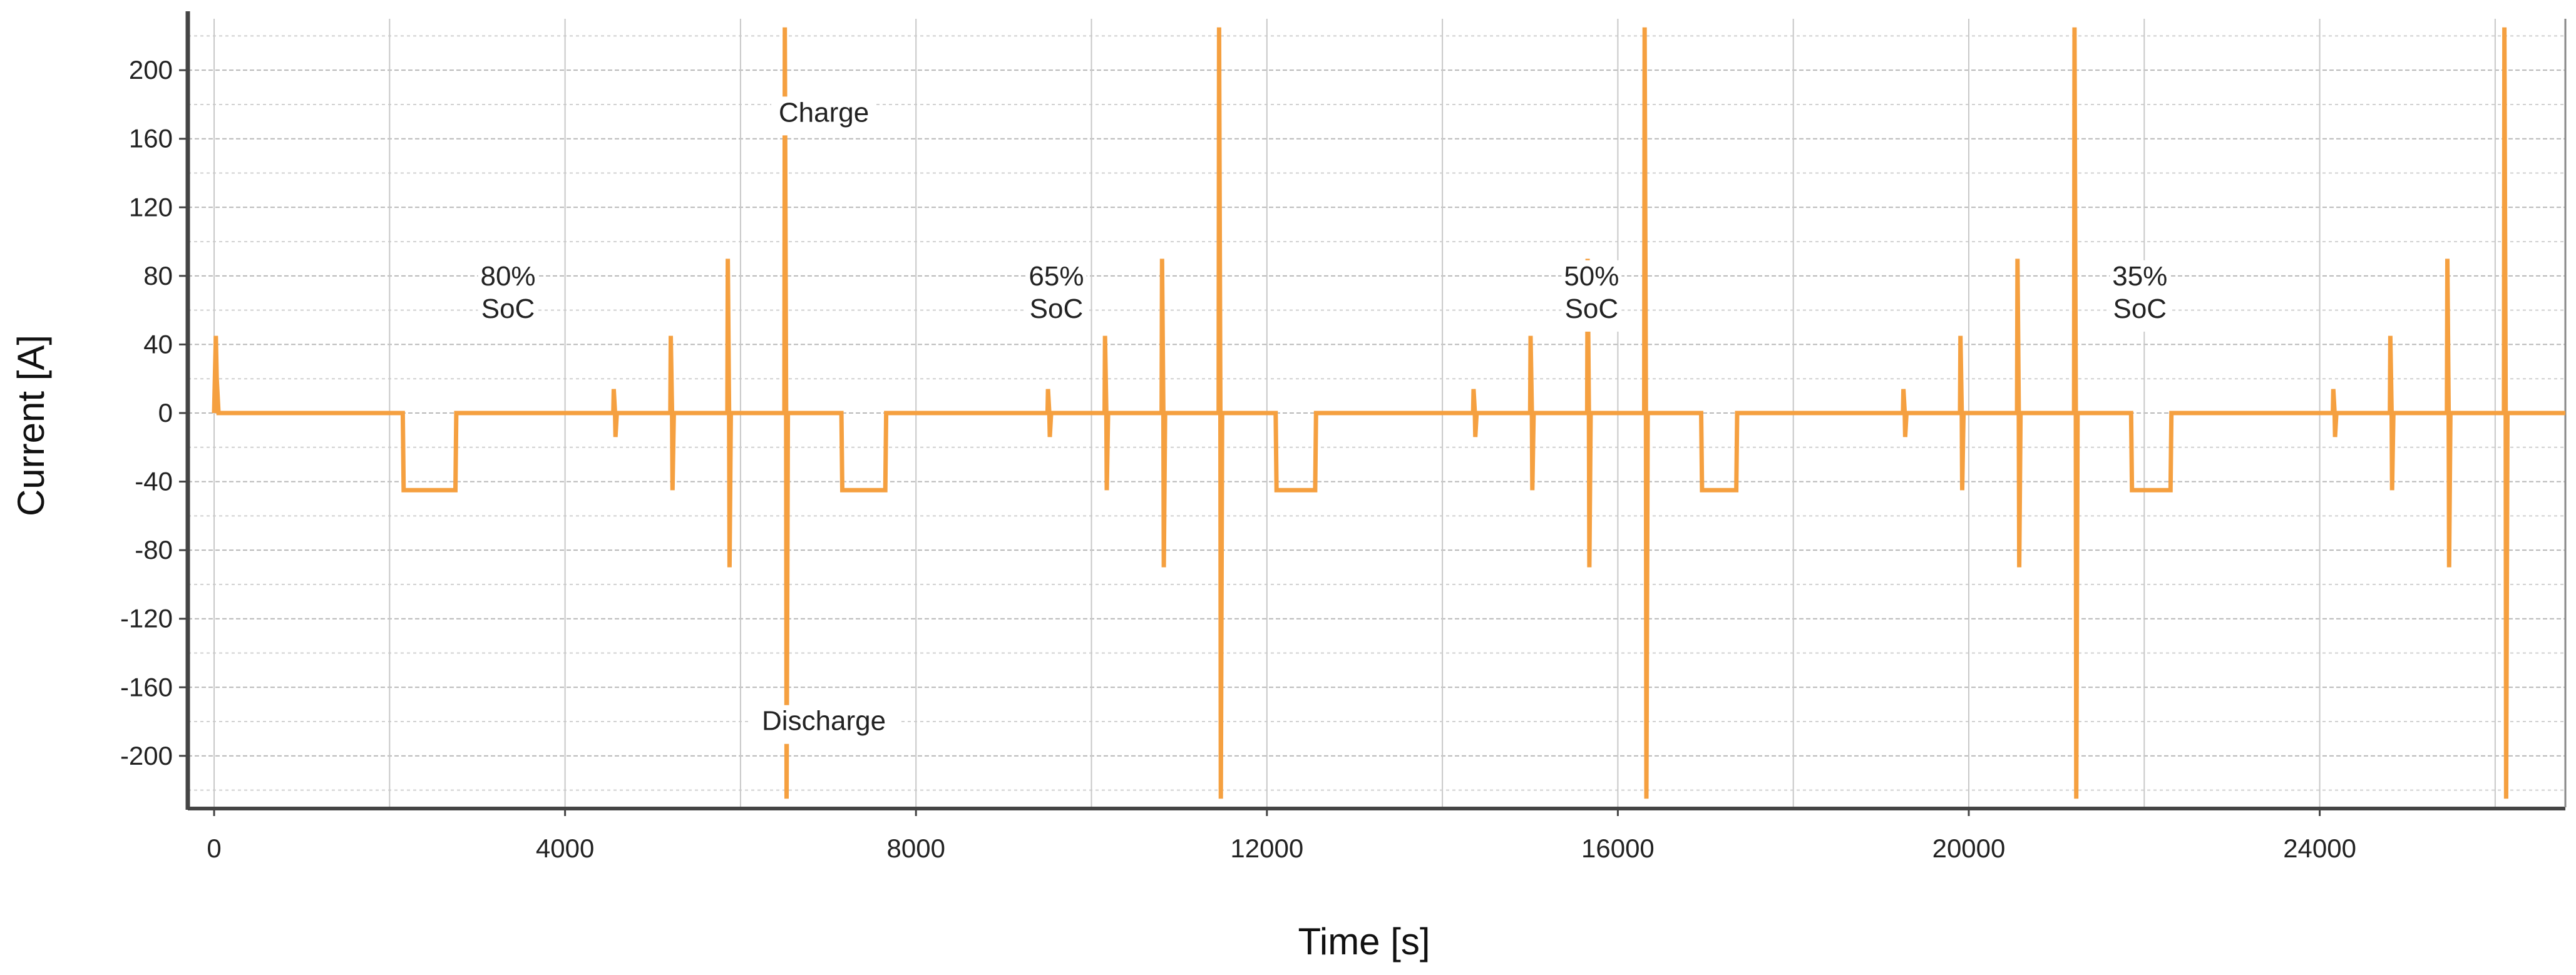 The image size is (2576, 975). Describe the element at coordinates (154, 549) in the screenshot. I see `y-tick-label: -80` at that location.